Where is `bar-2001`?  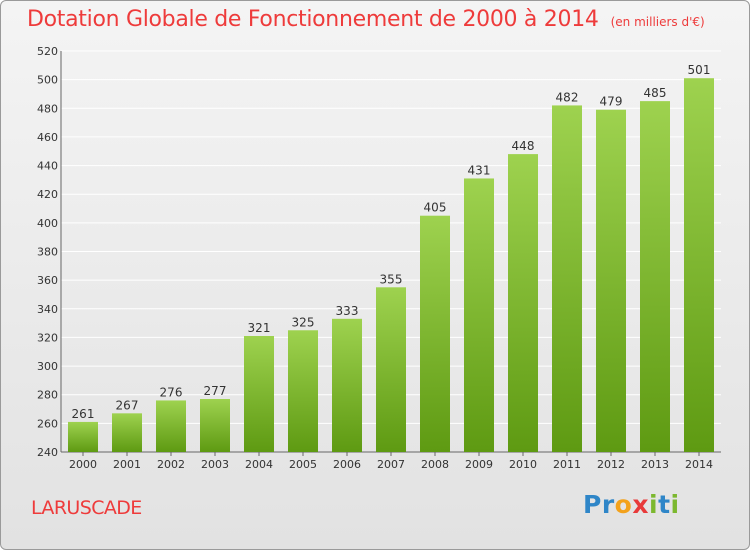 bar-2001 is located at coordinates (127, 432).